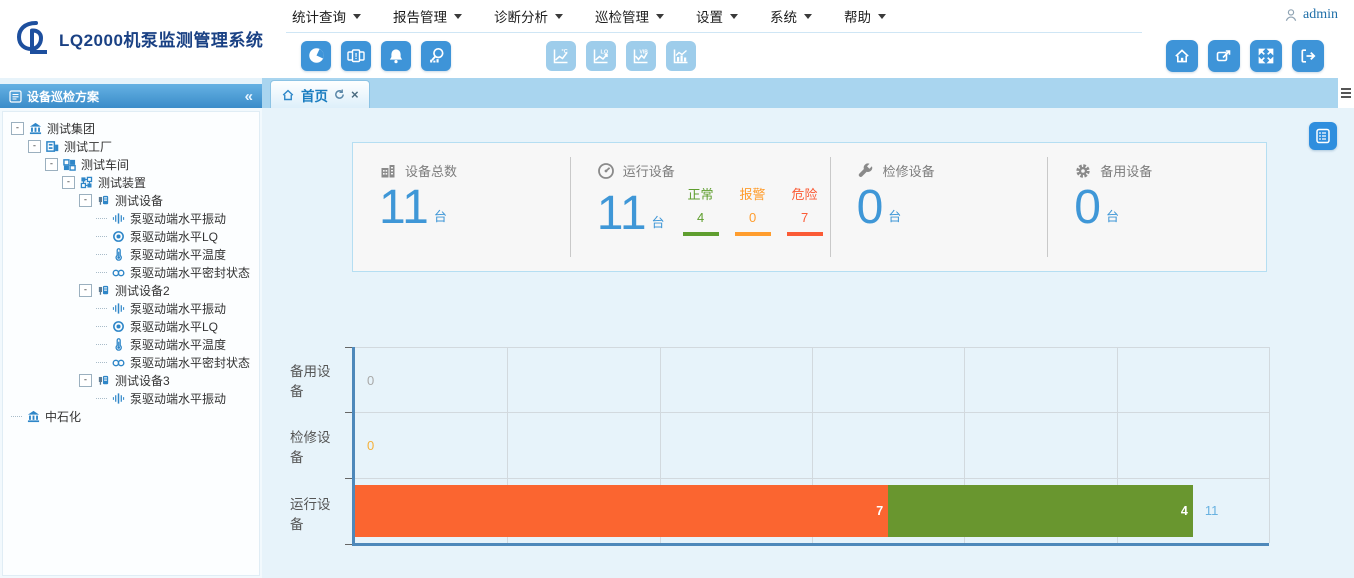  I want to click on stat-unit: 台, so click(895, 216).